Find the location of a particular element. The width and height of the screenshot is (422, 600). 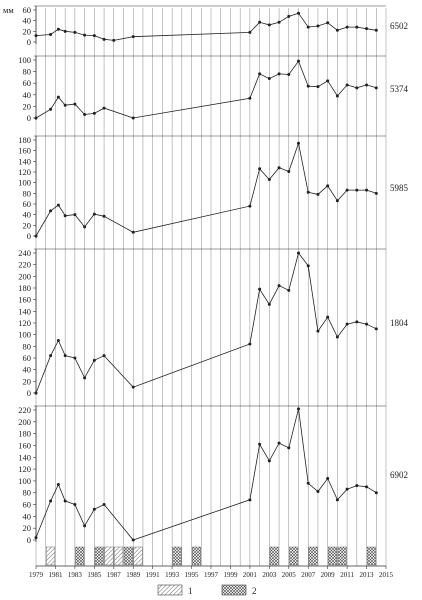

x-tick-label: 1989 is located at coordinates (133, 575).